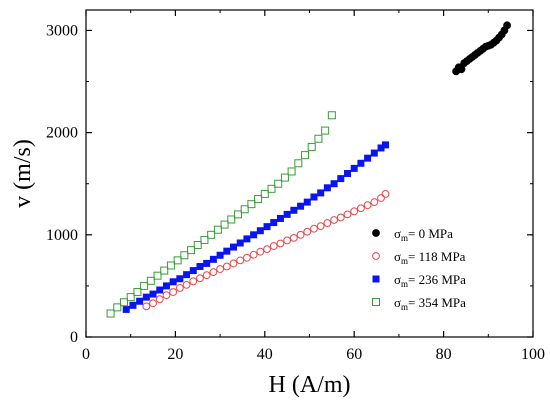  What do you see at coordinates (533, 354) in the screenshot?
I see `x-tick-label: 100` at bounding box center [533, 354].